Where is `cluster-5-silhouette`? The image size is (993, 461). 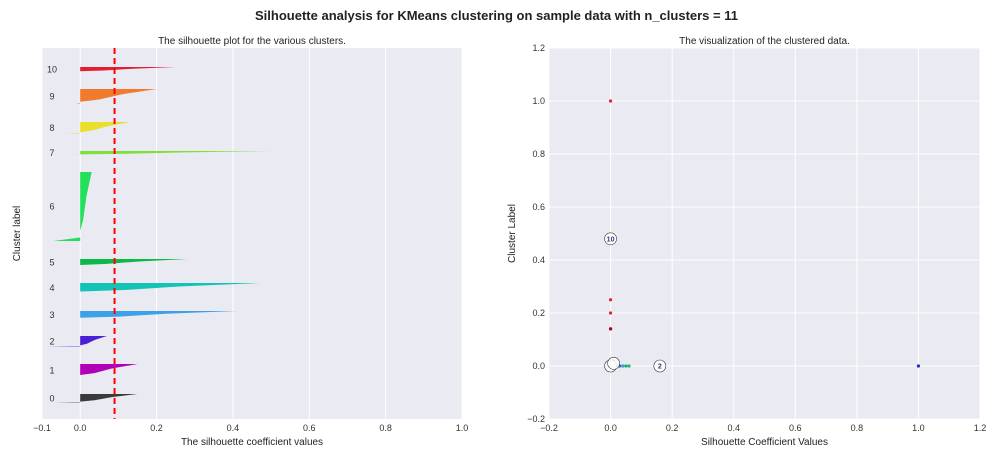 cluster-5-silhouette is located at coordinates (134, 262).